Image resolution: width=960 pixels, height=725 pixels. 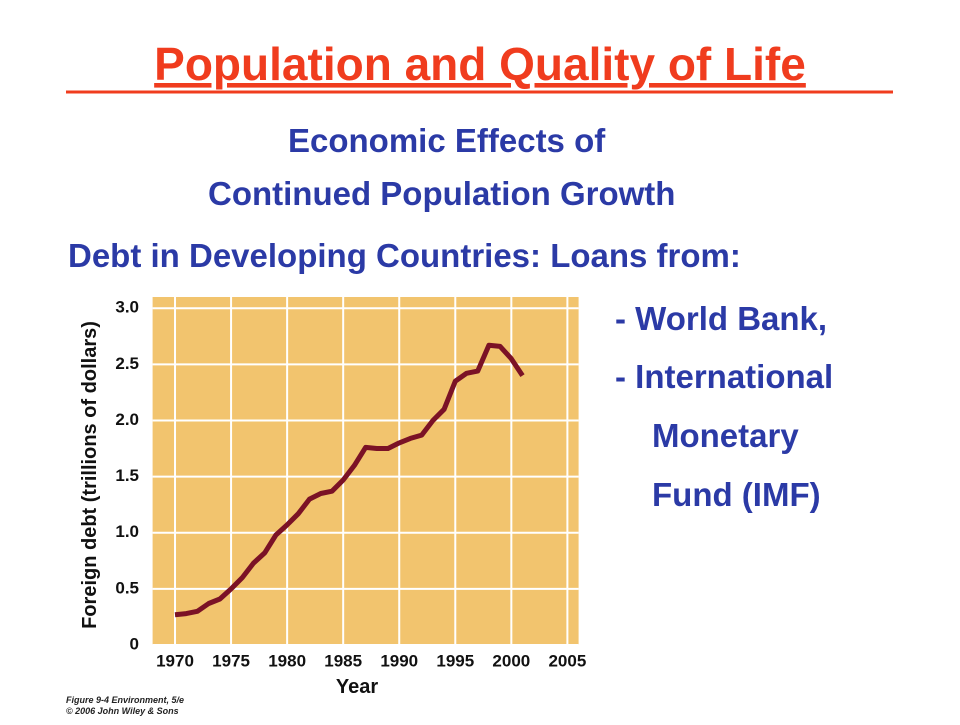 I want to click on y-tick-label: 3.0, so click(x=127, y=307).